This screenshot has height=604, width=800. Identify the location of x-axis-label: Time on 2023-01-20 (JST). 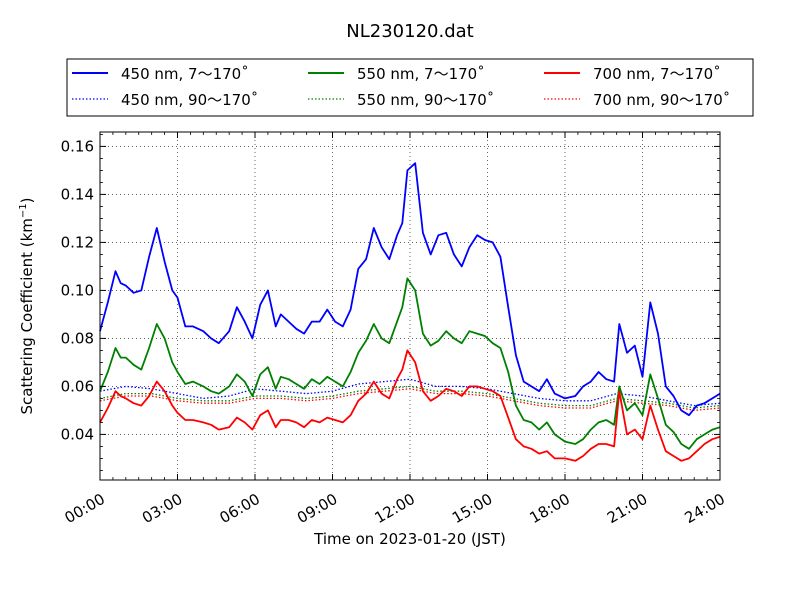
(409, 539).